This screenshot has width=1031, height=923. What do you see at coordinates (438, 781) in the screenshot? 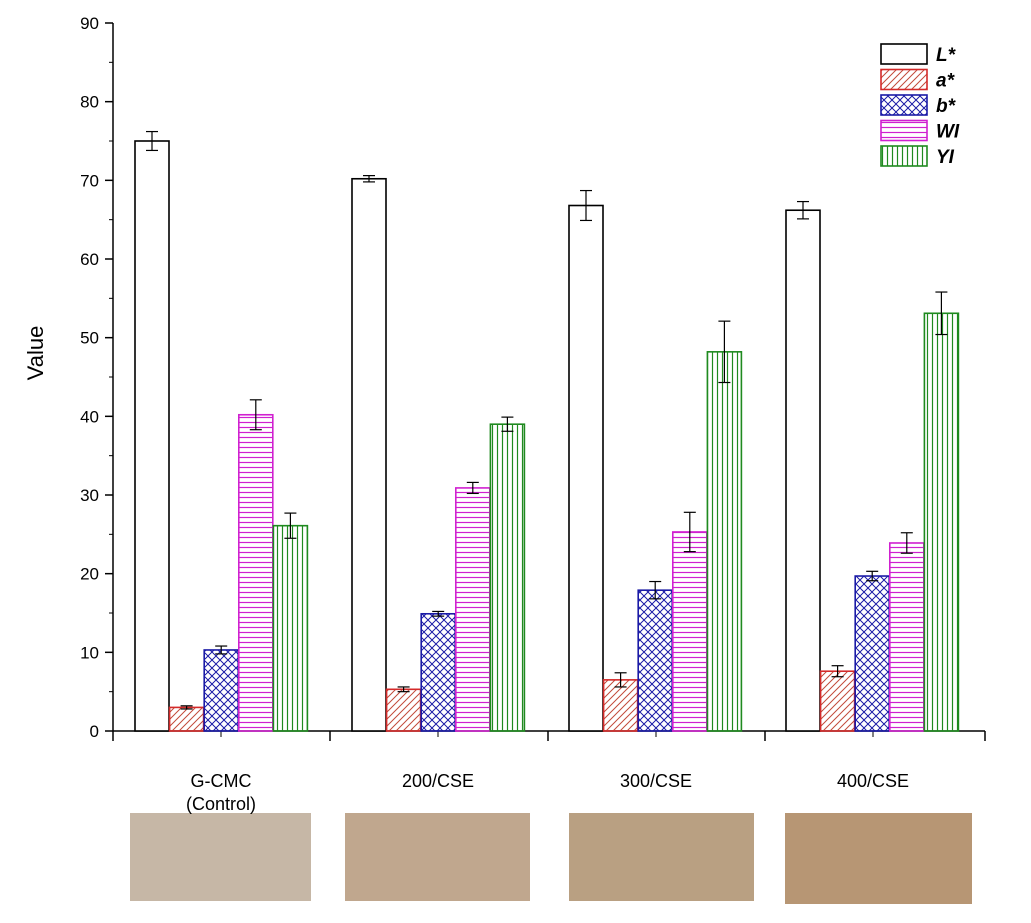
I see `x-tick-label: 200/CSE` at bounding box center [438, 781].